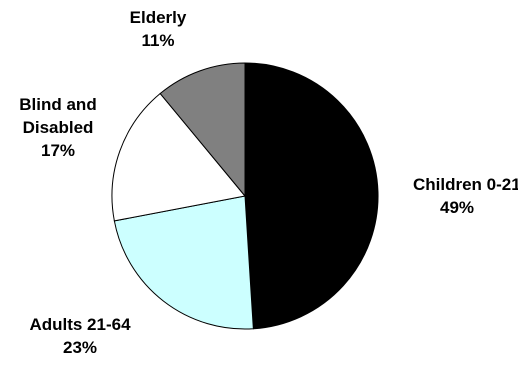  Describe the element at coordinates (57, 127) in the screenshot. I see `slice-label-blind-and-disabled: Blind and Disabled 17%` at that location.